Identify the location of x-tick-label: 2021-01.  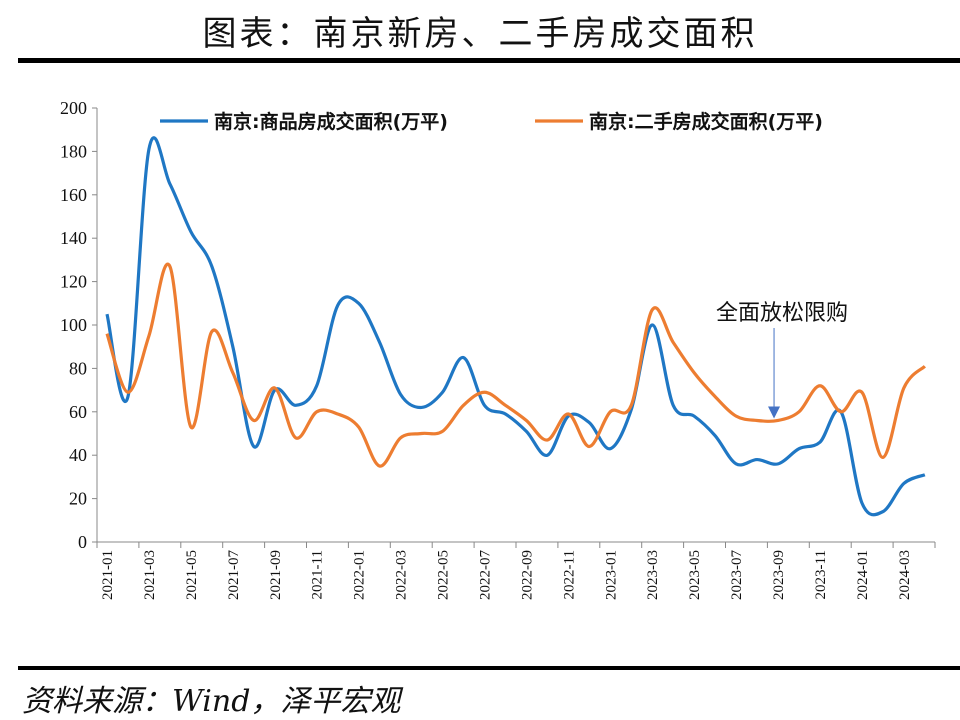
(108, 575).